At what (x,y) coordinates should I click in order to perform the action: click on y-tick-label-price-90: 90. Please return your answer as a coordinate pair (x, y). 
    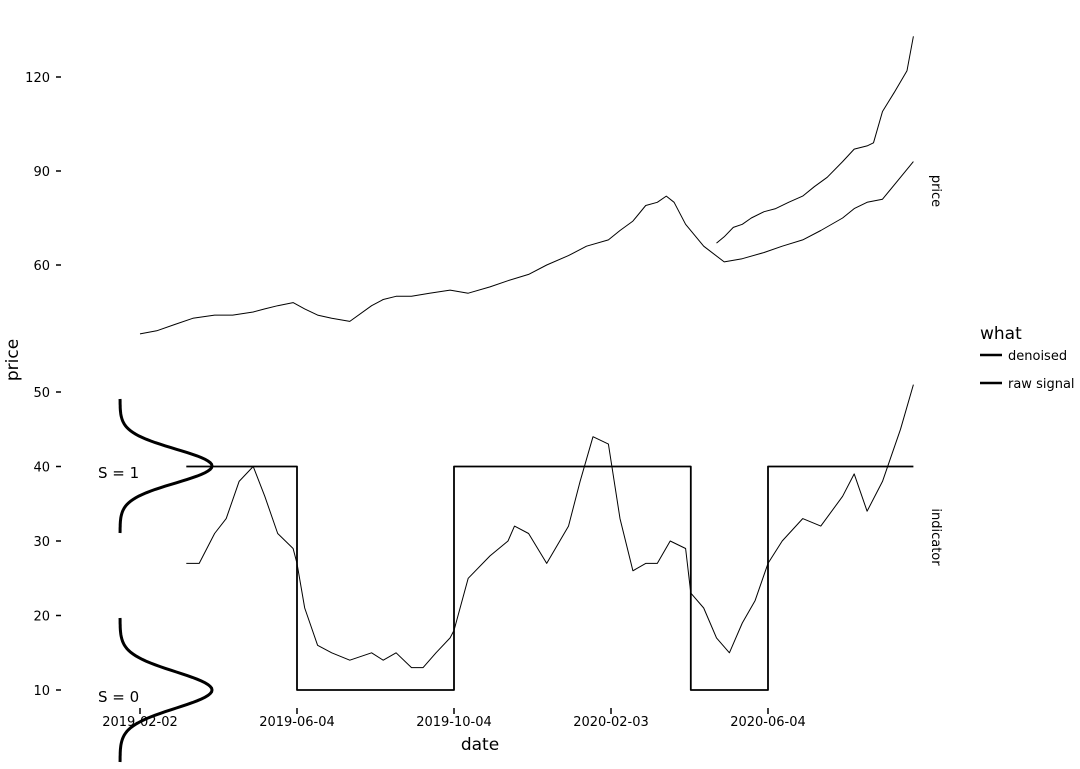
    Looking at the image, I should click on (41, 172).